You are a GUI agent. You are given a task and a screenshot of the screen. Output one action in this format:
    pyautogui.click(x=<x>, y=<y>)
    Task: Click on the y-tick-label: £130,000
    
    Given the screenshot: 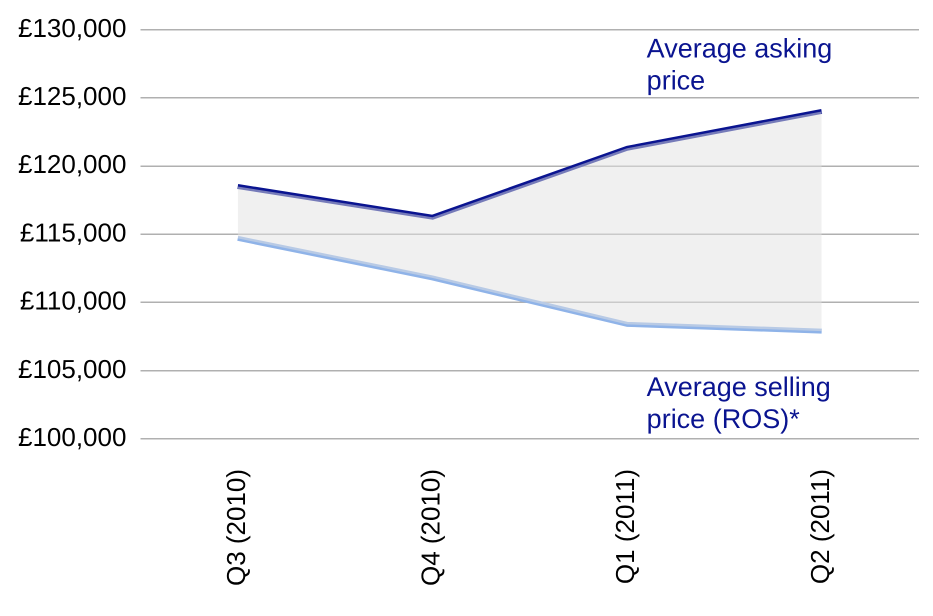 What is the action you would take?
    pyautogui.click(x=72, y=27)
    